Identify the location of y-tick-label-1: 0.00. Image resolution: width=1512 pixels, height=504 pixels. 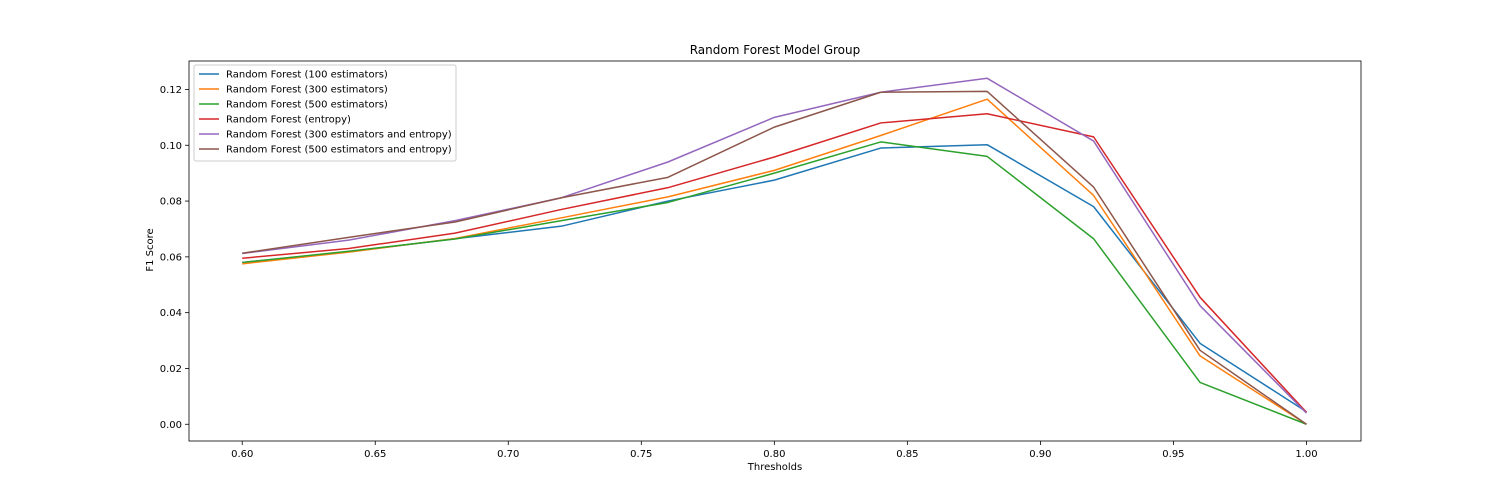
(171, 425).